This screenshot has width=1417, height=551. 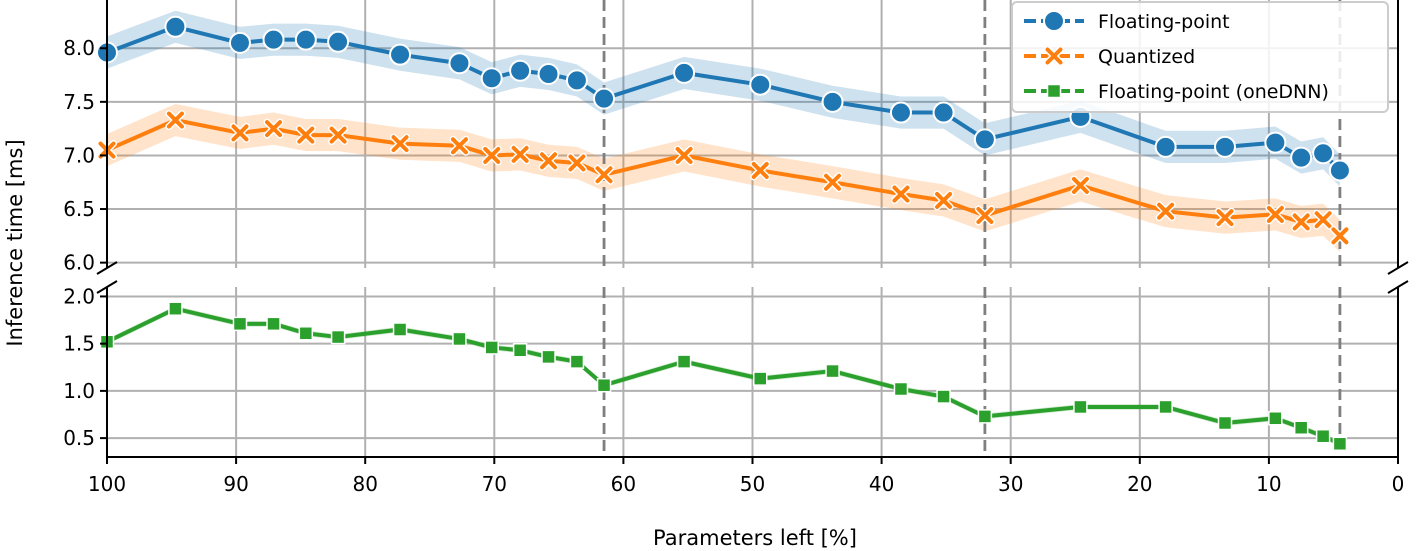 What do you see at coordinates (752, 484) in the screenshot?
I see `x-tick-label: 50` at bounding box center [752, 484].